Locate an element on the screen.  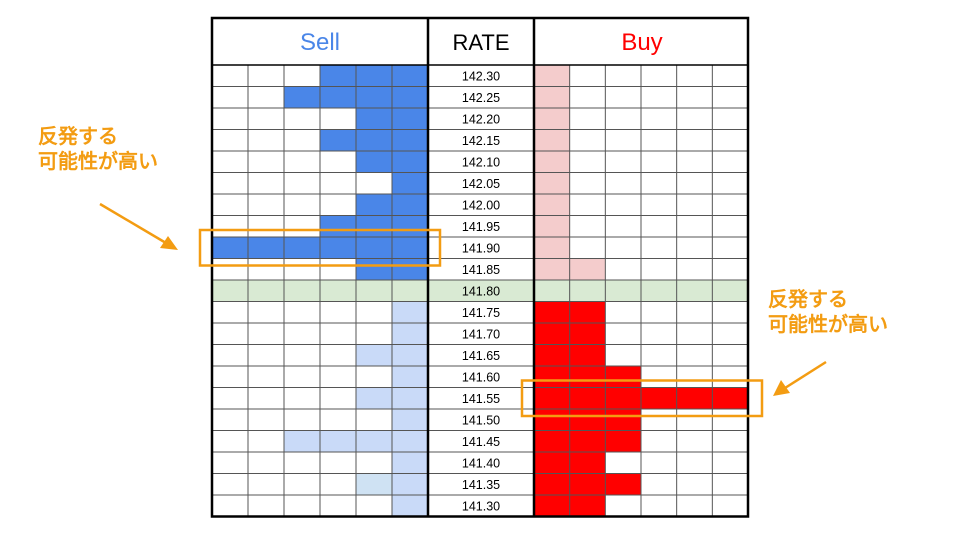
left-arrow is located at coordinates (138, 226).